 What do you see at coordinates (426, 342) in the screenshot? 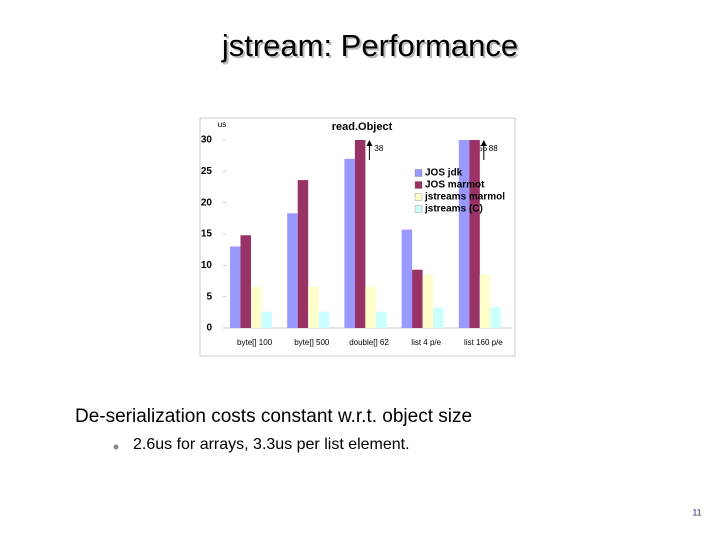
I see `x-tick-label: list 4 p/e` at bounding box center [426, 342].